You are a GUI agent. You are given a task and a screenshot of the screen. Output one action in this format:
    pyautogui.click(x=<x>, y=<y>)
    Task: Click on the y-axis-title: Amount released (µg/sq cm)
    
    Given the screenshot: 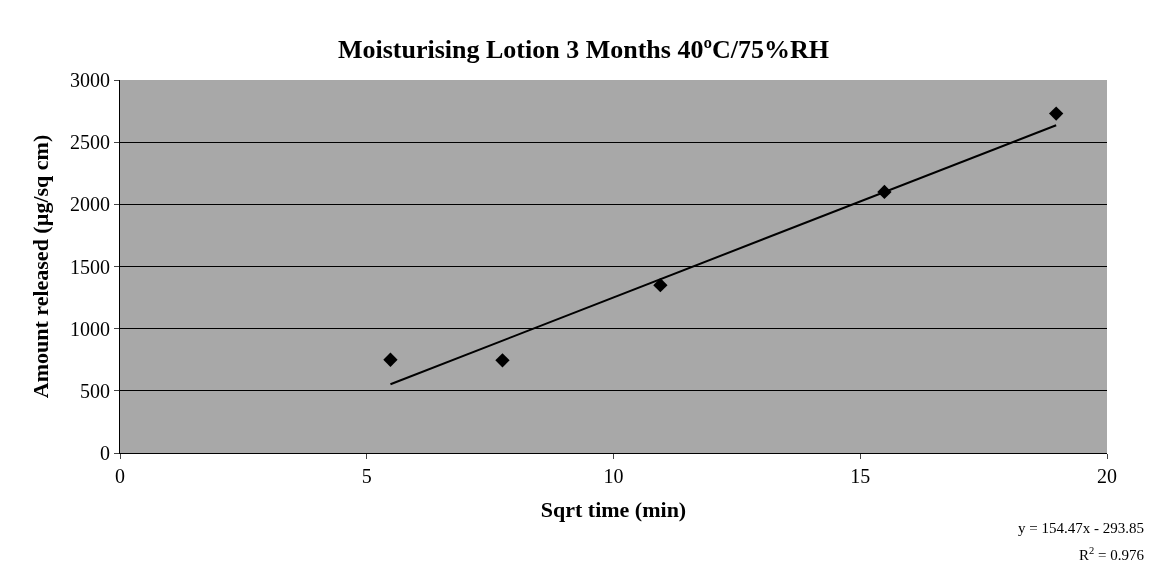 What is the action you would take?
    pyautogui.click(x=40, y=266)
    